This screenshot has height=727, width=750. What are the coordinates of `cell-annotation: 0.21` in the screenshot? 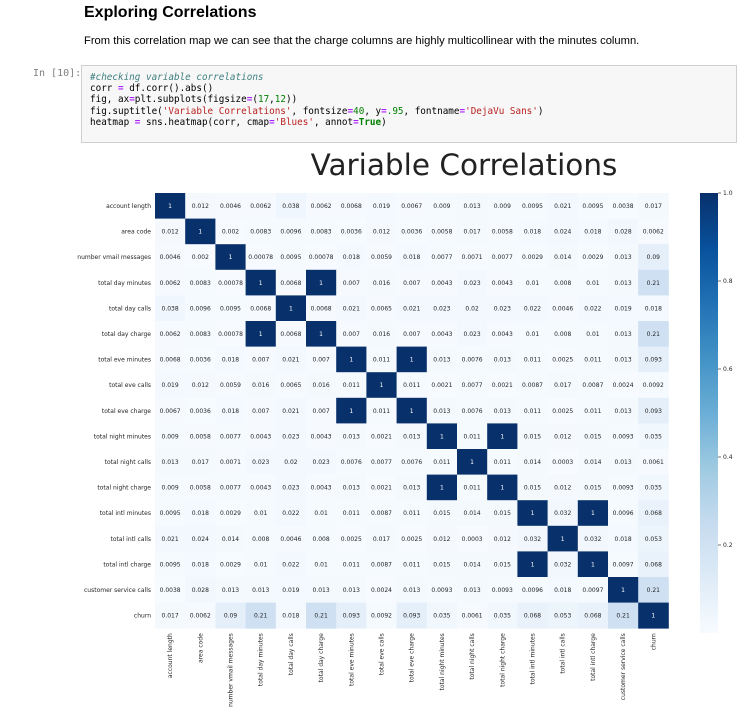 It's located at (261, 616).